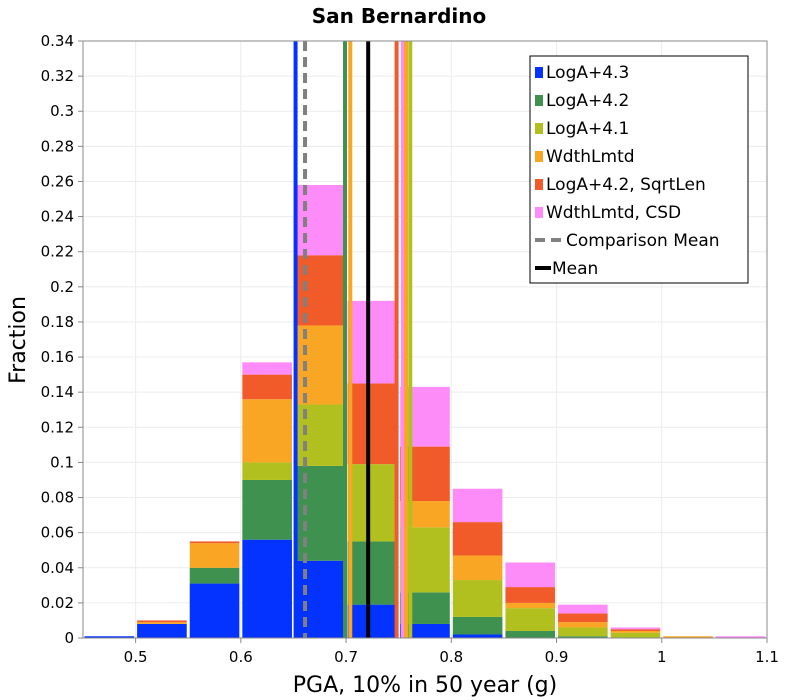  What do you see at coordinates (587, 73) in the screenshot?
I see `legend-label: LogA+4.3` at bounding box center [587, 73].